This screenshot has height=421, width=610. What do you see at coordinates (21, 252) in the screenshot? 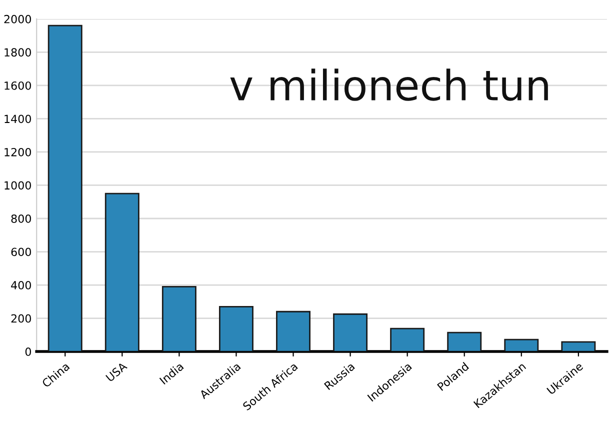
I see `y-tick-label: 600` at bounding box center [21, 252].